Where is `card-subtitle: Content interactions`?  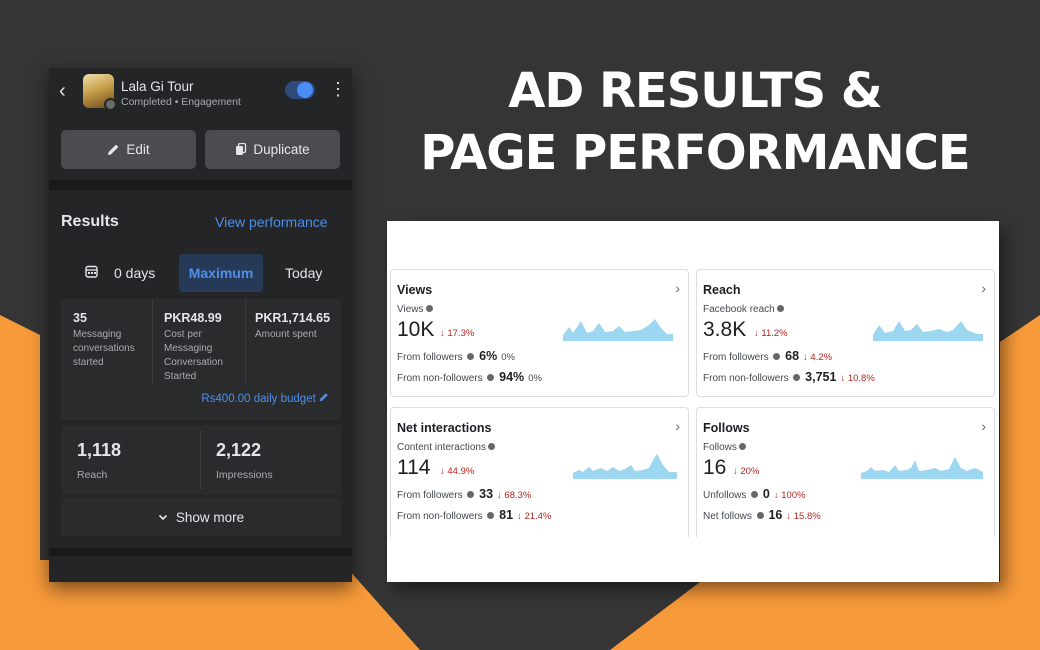 card-subtitle: Content interactions is located at coordinates (446, 447).